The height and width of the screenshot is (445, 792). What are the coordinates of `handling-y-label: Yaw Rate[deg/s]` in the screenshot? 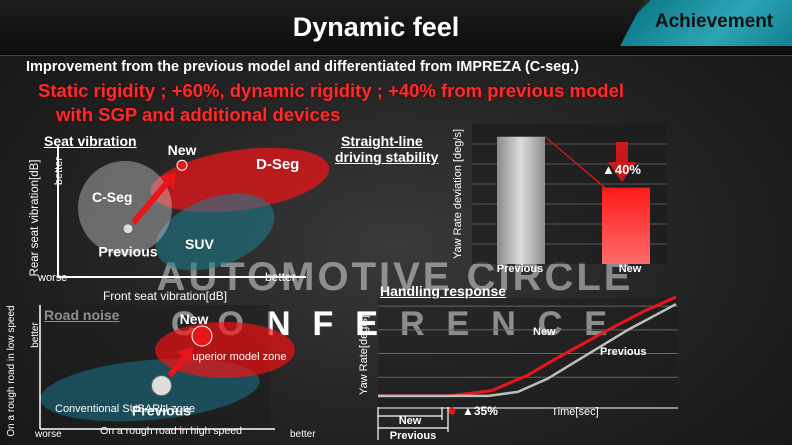 It's located at (364, 355).